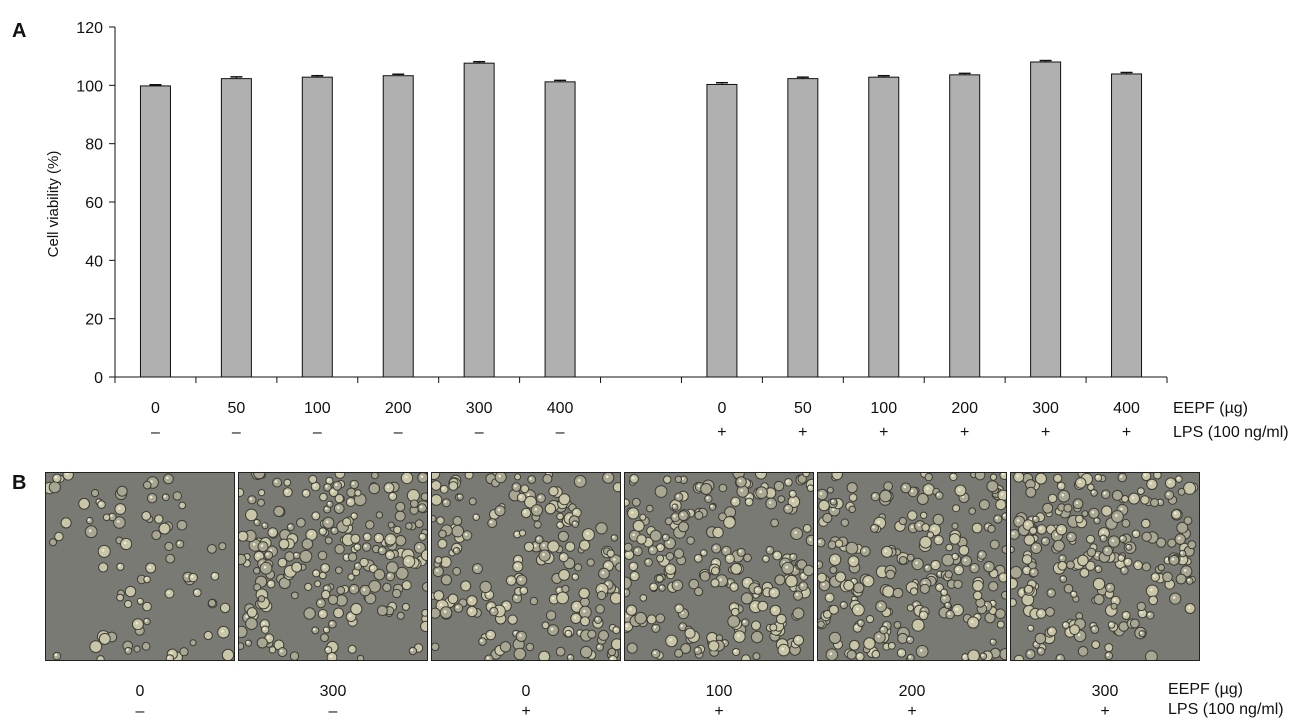  What do you see at coordinates (94, 320) in the screenshot?
I see `y-tick-label: 20` at bounding box center [94, 320].